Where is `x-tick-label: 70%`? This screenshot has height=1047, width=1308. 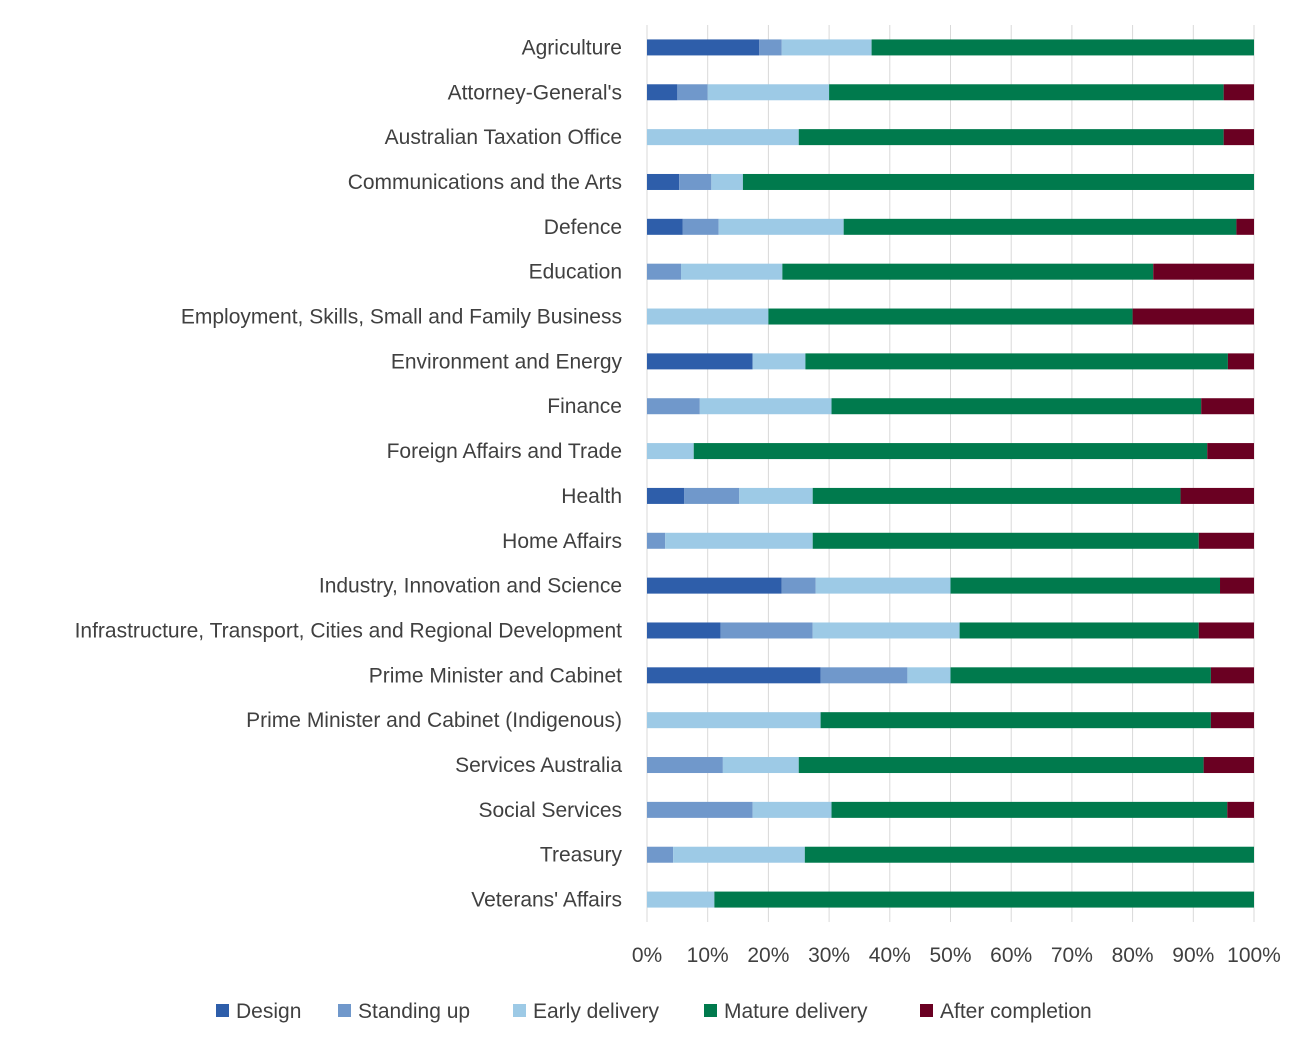 x-tick-label: 70% is located at coordinates (1072, 955).